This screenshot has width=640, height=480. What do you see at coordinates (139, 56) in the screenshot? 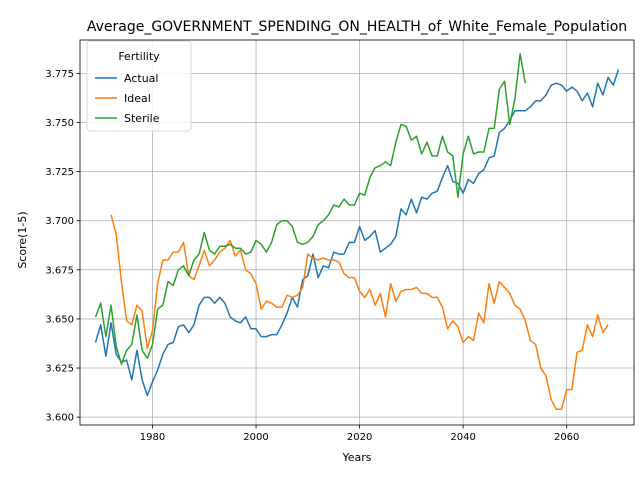
I see `legend-title: Fertility` at bounding box center [139, 56].